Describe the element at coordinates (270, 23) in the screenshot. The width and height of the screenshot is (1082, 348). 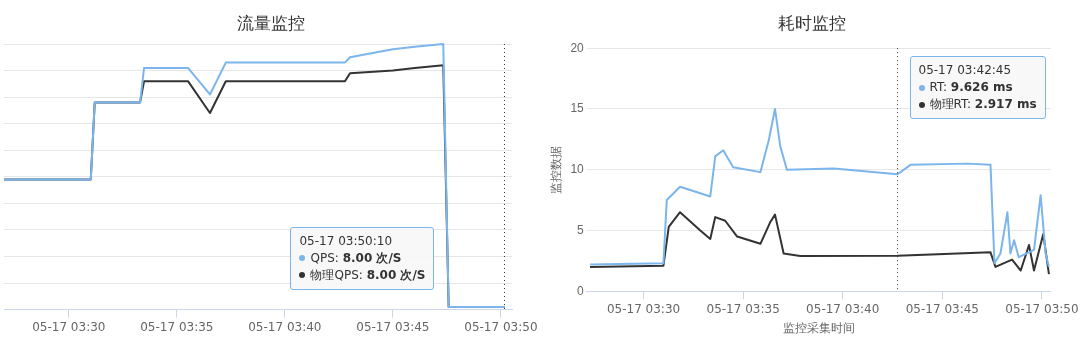
I see `chart-title: 流量监控` at that location.